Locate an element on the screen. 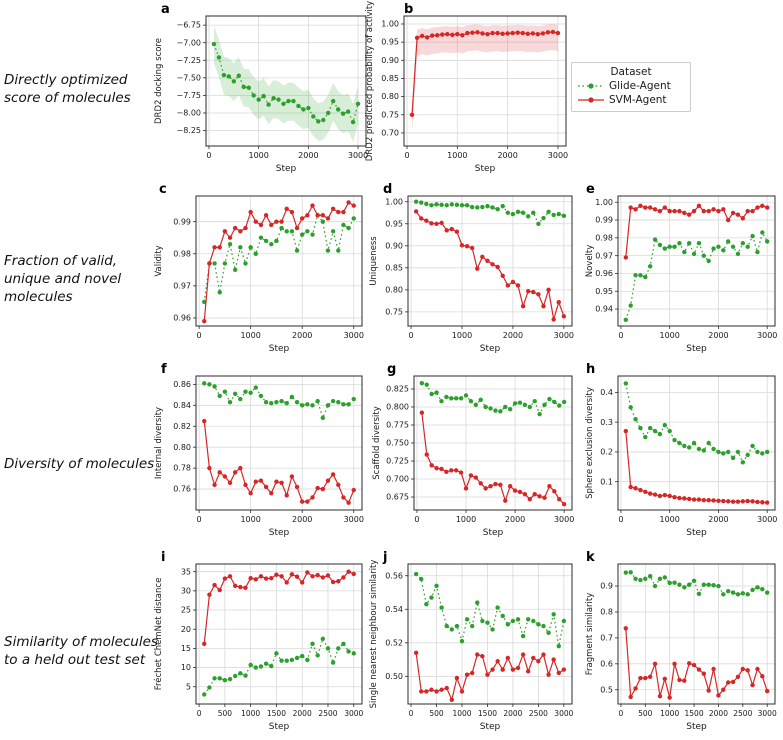 This screenshot has height=740, width=783. svg-text: −8.00 is located at coordinates (188, 113).